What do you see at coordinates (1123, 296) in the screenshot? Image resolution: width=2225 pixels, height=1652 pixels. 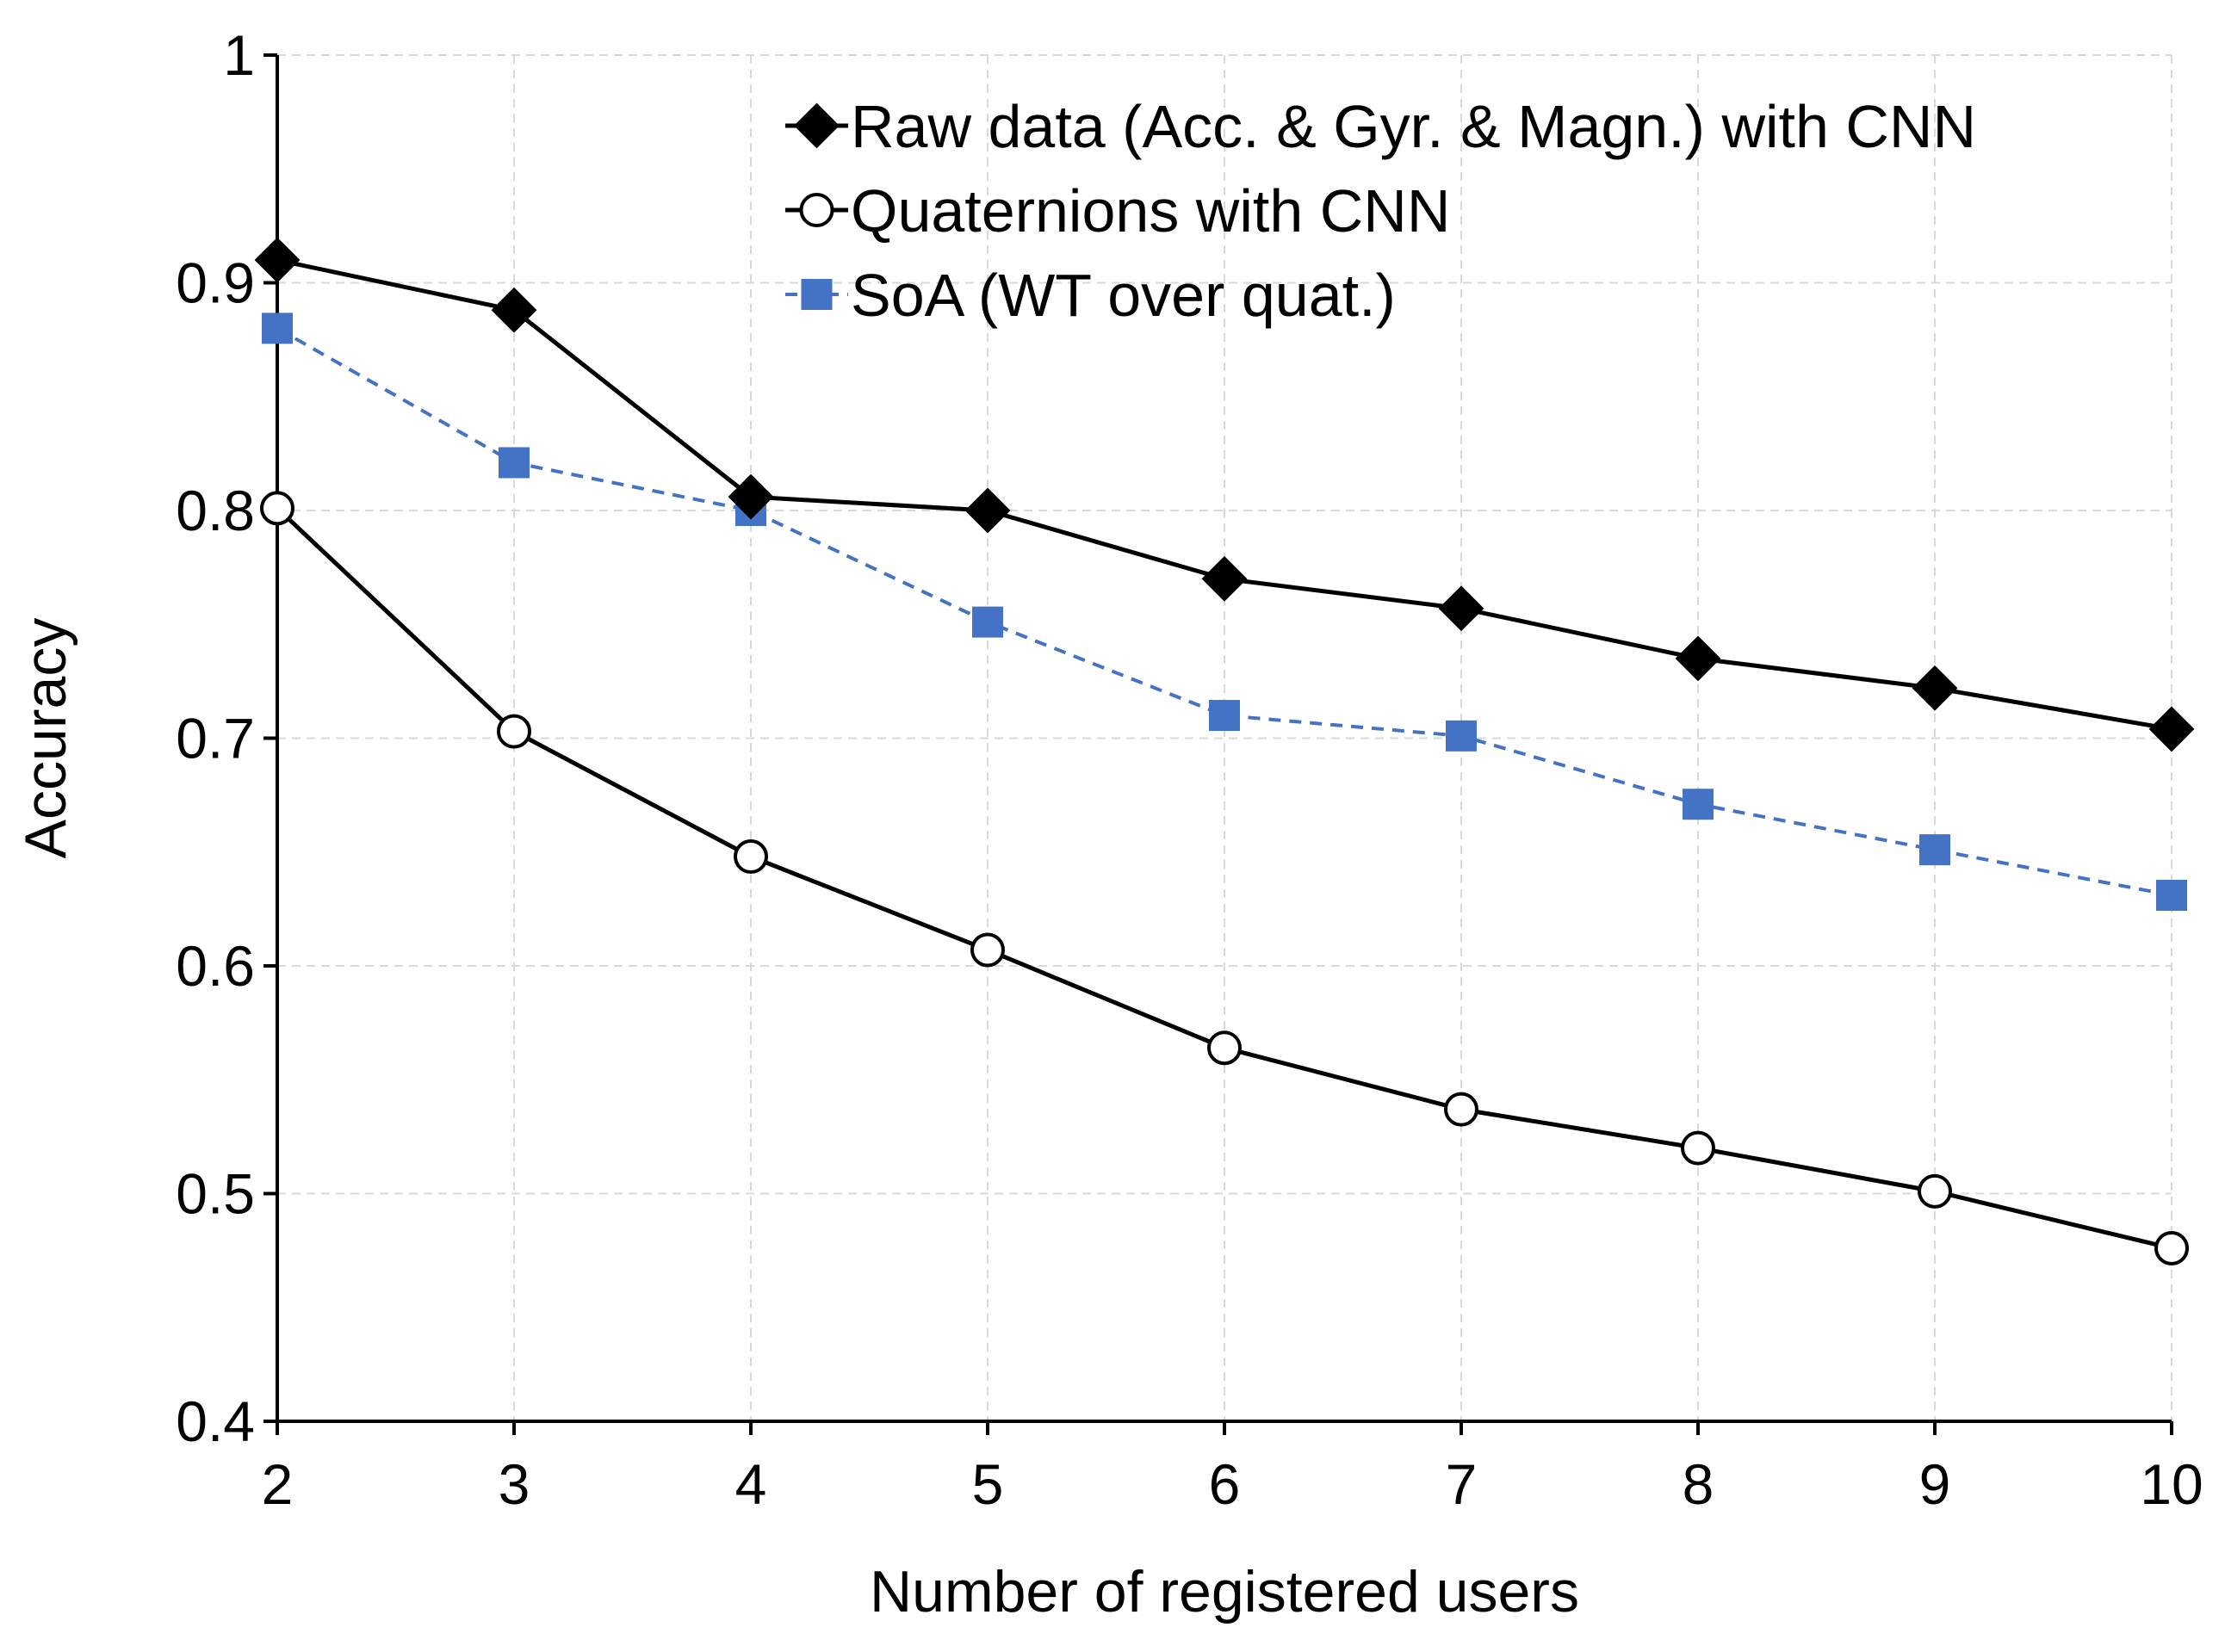 I see `legend-label: SoA (WT over quat.)` at bounding box center [1123, 296].